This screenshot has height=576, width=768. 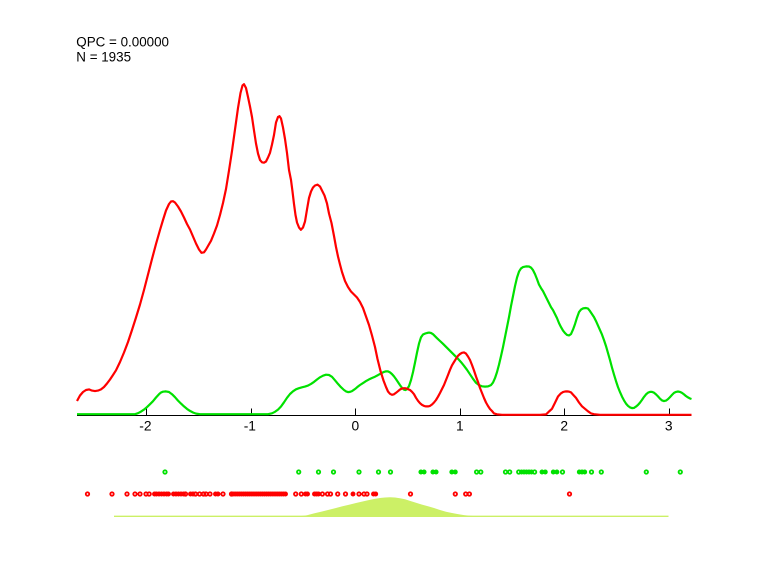 What do you see at coordinates (103, 56) in the screenshot?
I see `svg-text: N = 1935` at bounding box center [103, 56].